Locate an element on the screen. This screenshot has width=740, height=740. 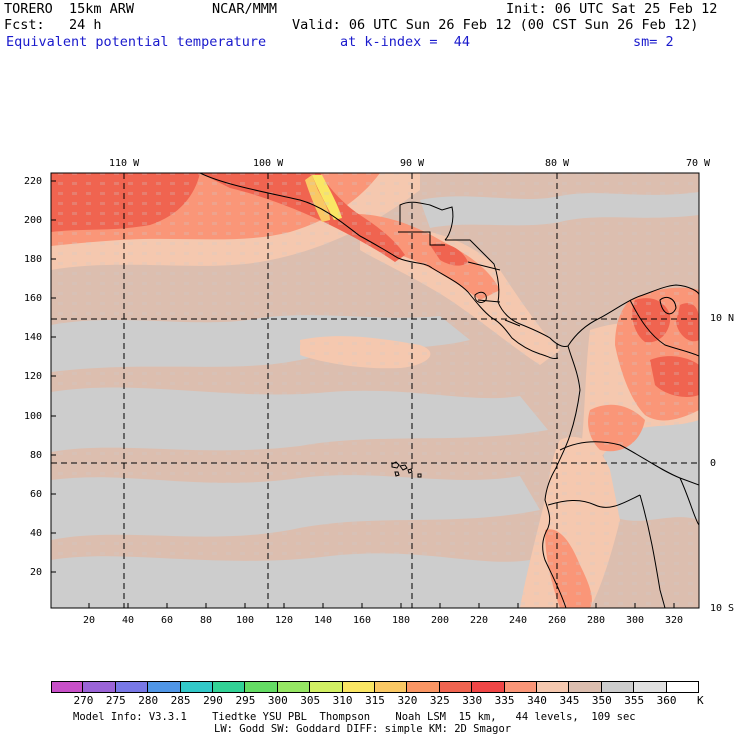
colorbar-label: 295 is located at coordinates (245, 700).